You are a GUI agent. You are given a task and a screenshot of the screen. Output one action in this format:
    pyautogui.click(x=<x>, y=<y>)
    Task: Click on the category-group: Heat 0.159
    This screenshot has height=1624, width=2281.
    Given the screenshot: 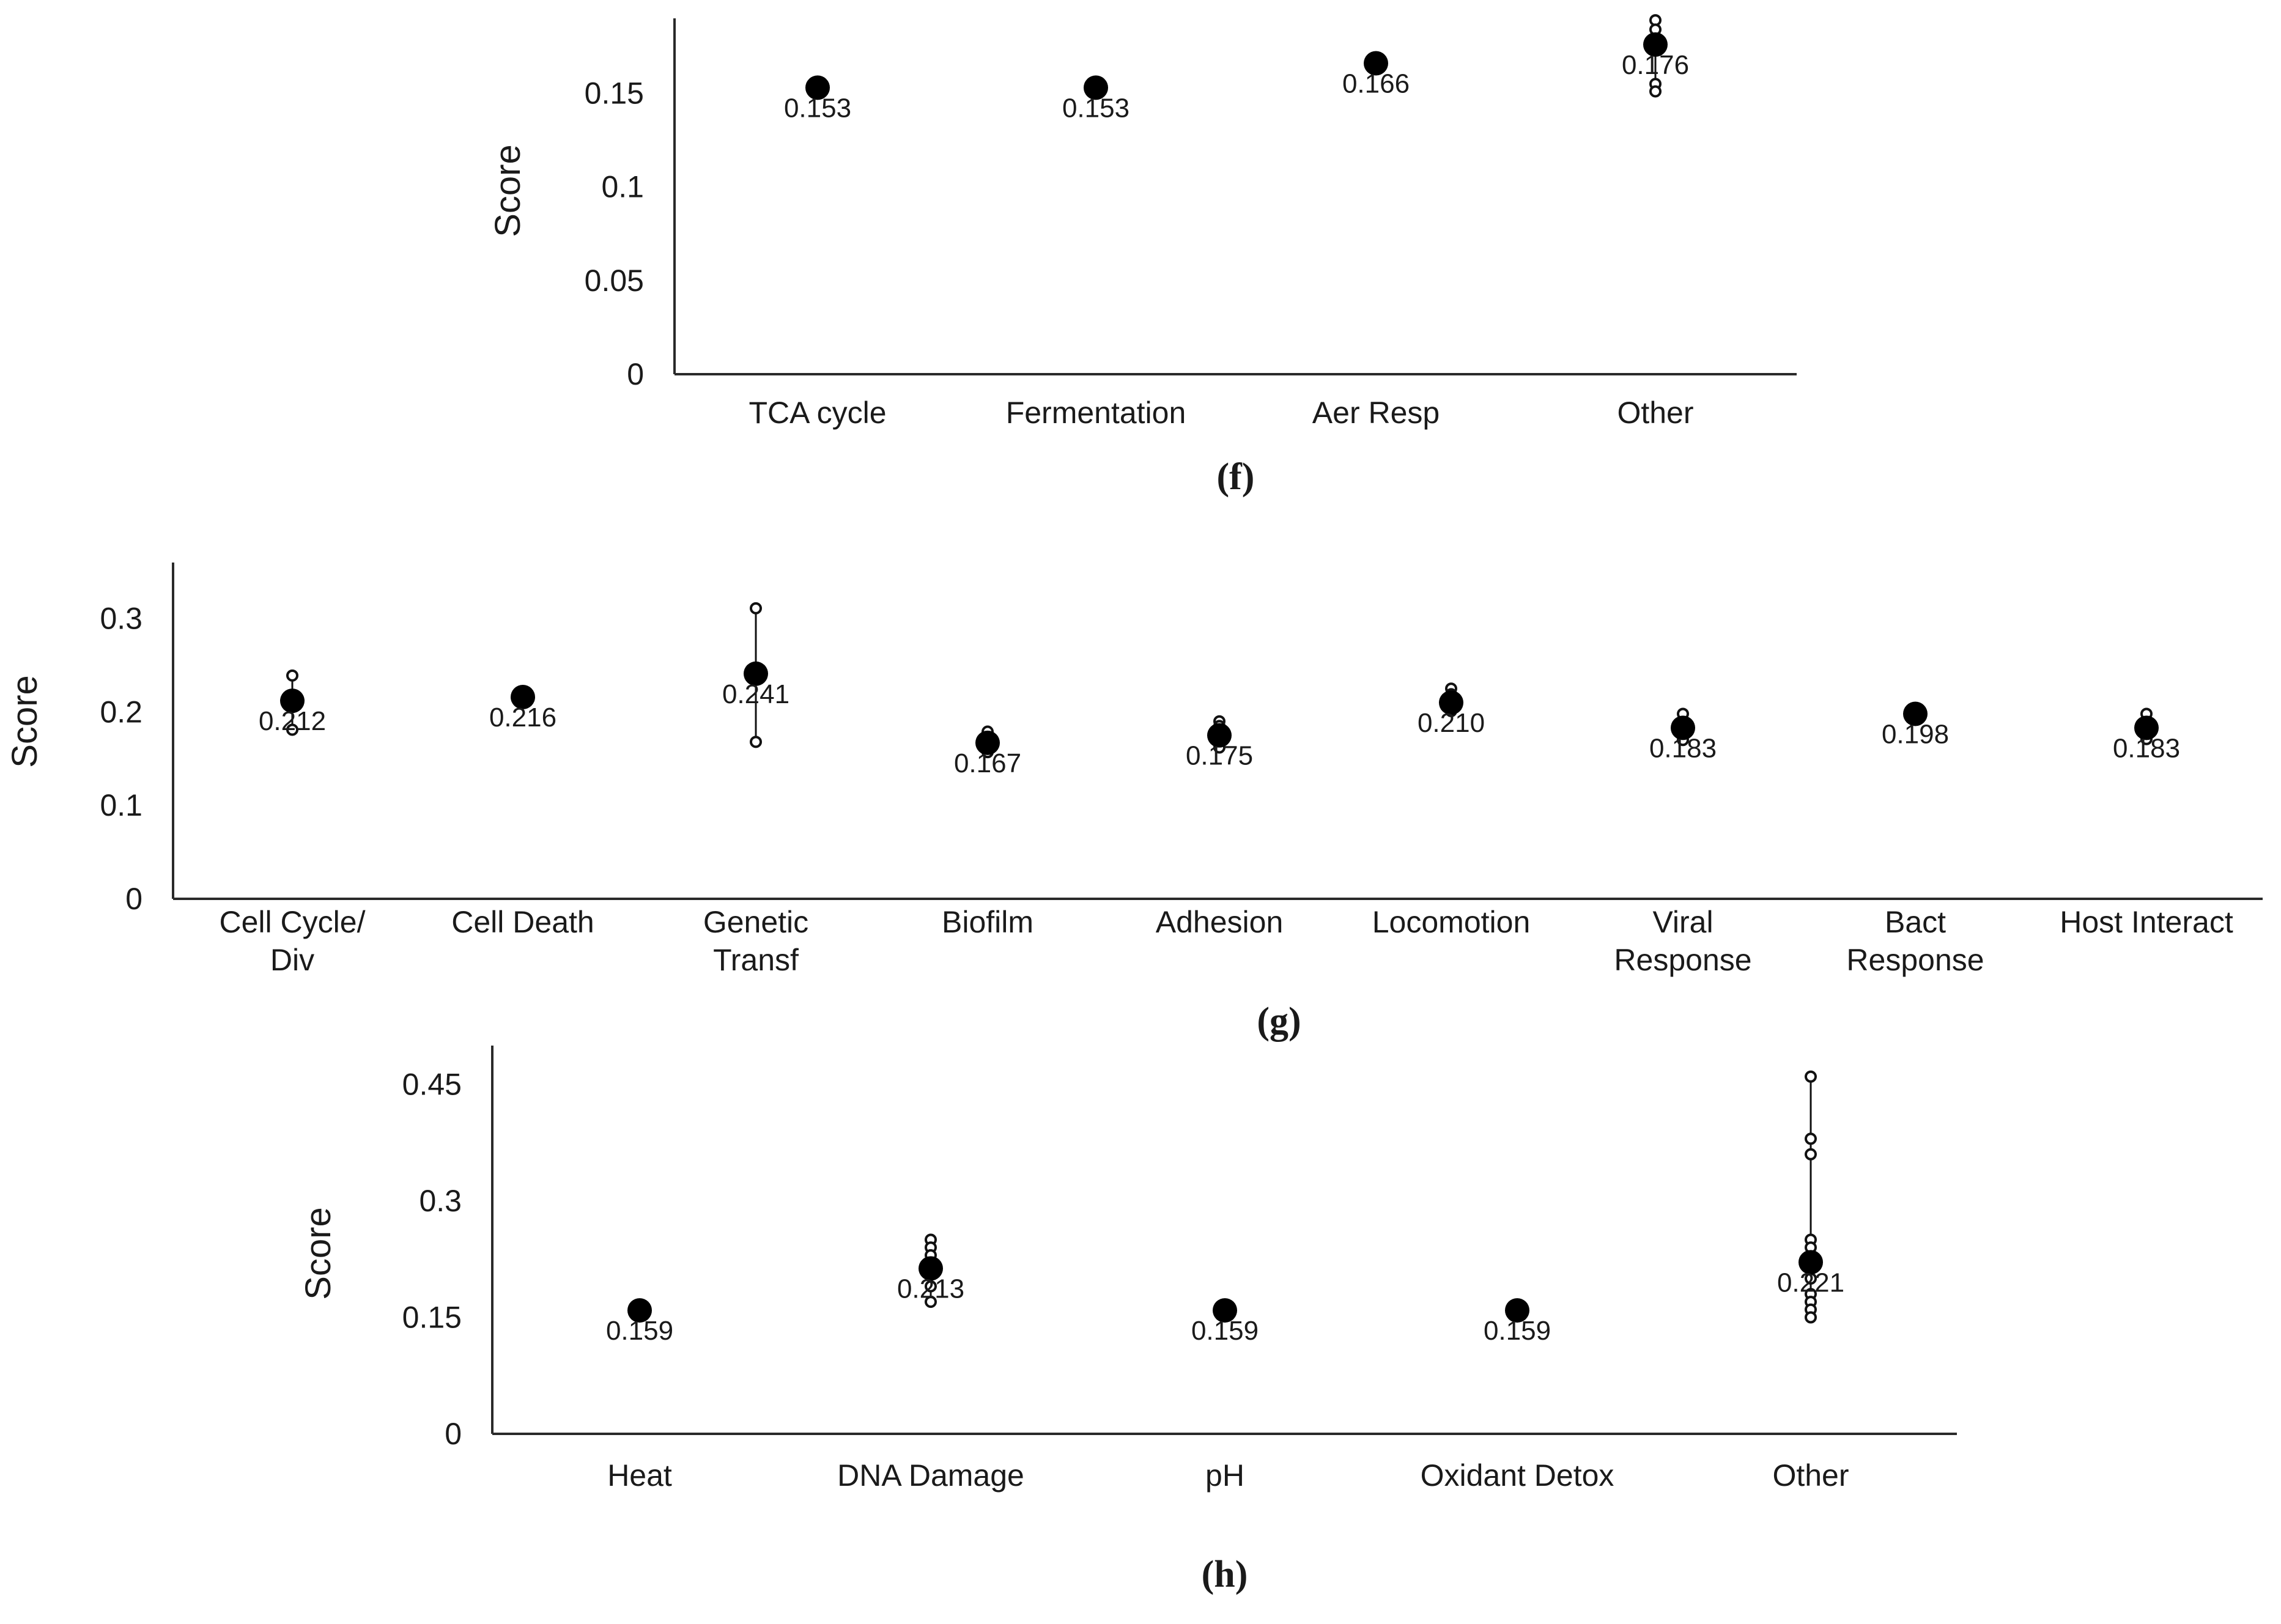 What is the action you would take?
    pyautogui.click(x=639, y=1395)
    